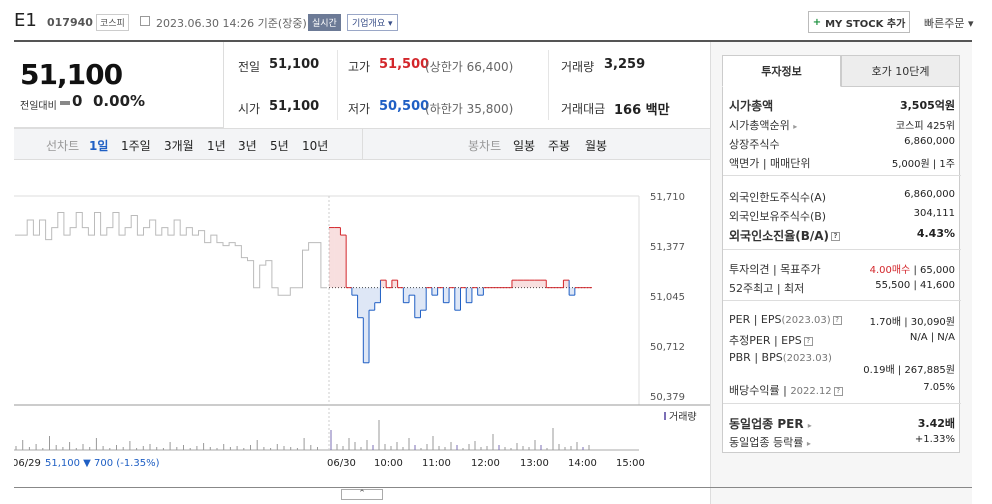 Image resolution: width=992 pixels, height=504 pixels. I want to click on shares-row: 상장주식수 6,860,000, so click(842, 144).